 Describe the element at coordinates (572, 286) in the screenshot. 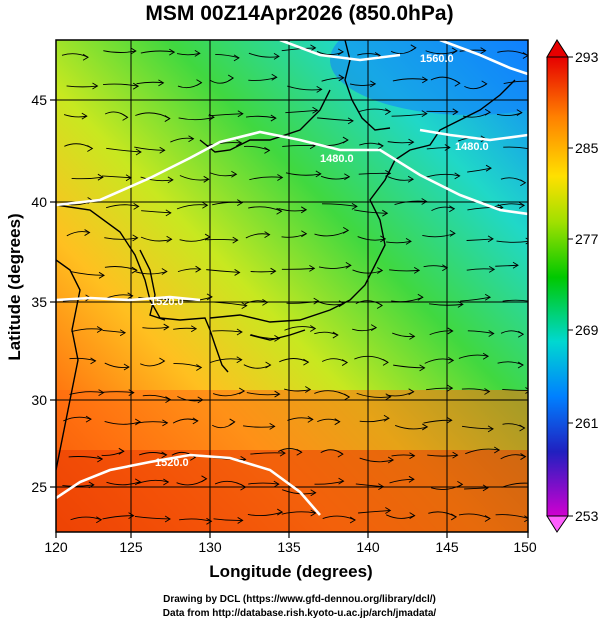

I see `colorbar: 293 285 277 269 261 253` at that location.